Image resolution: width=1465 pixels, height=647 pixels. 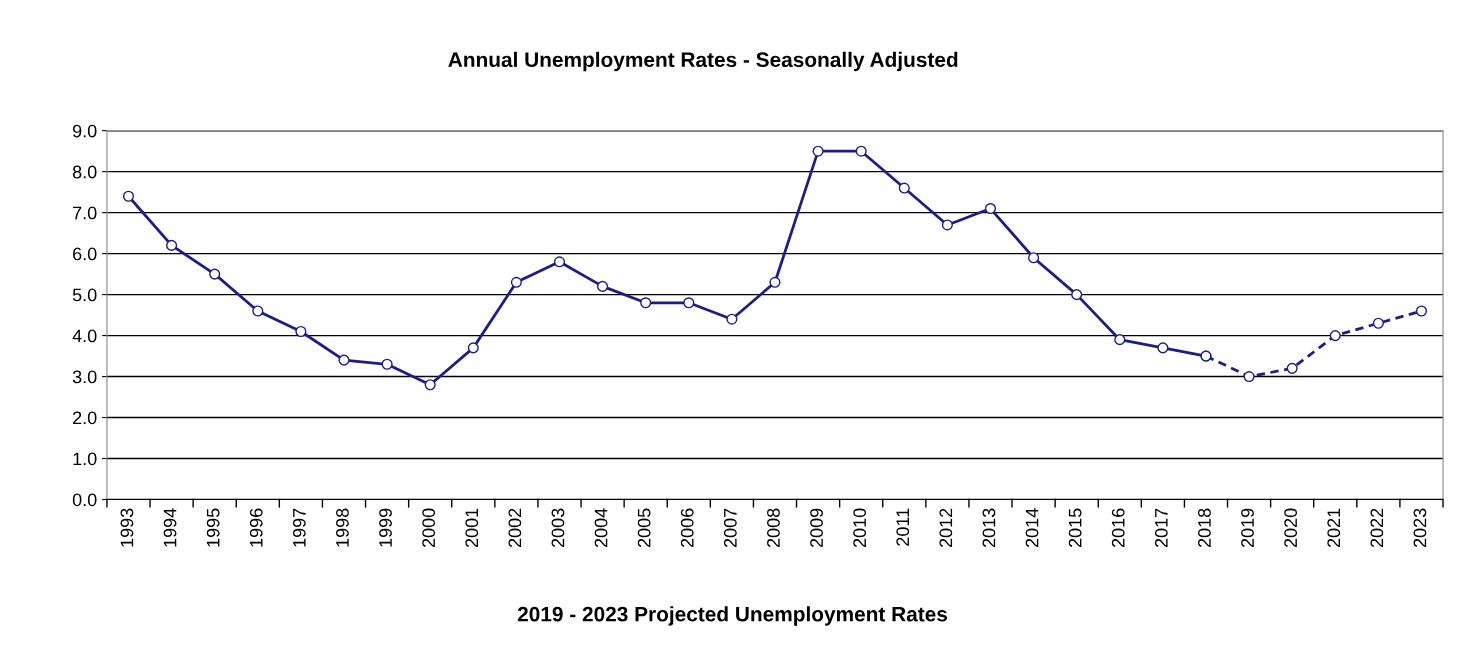 What do you see at coordinates (816, 528) in the screenshot?
I see `x-tick-label: 2009` at bounding box center [816, 528].